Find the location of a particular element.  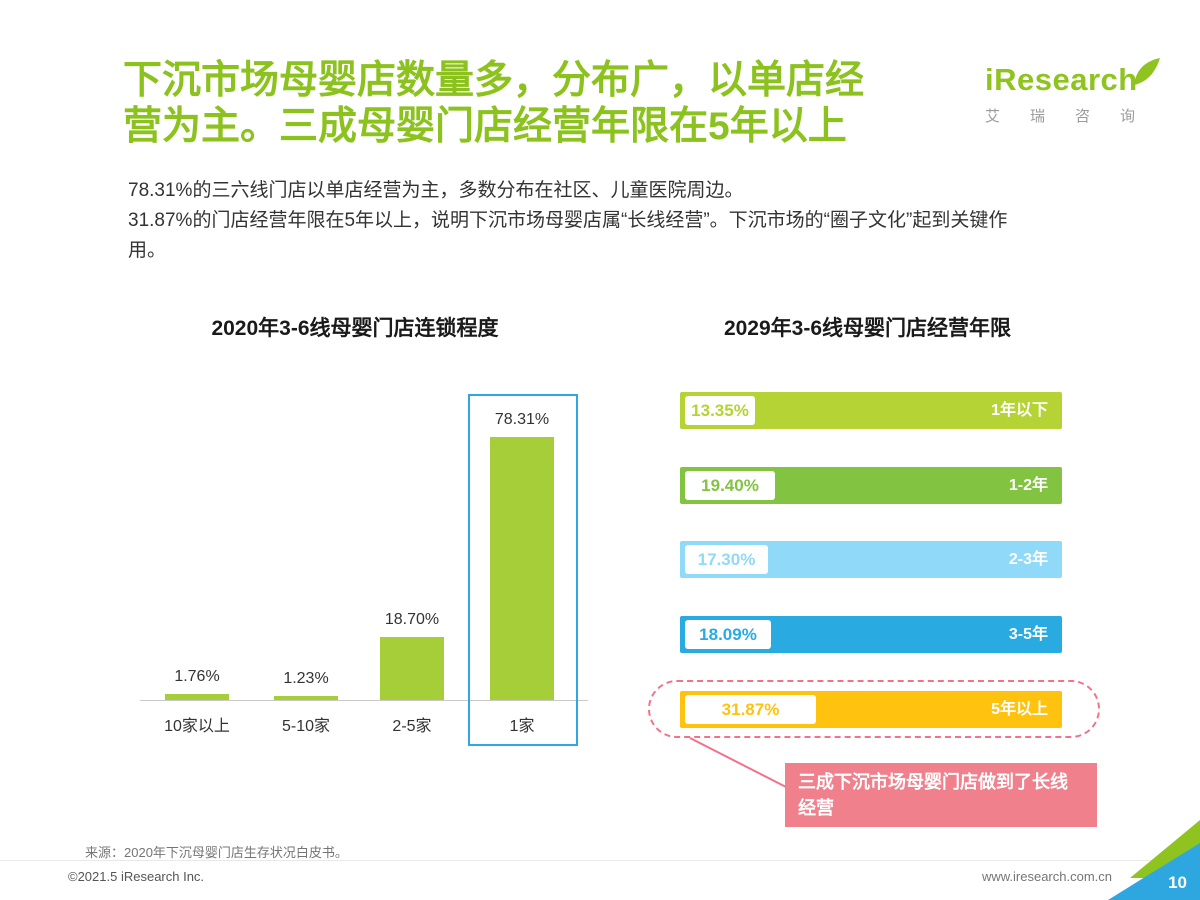

years-bar: 18.09% 3-5年 is located at coordinates (871, 634).